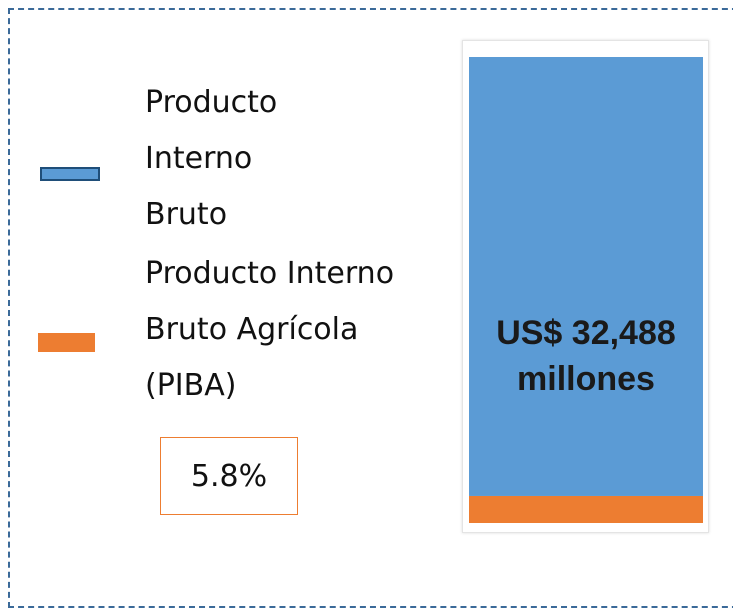 This screenshot has width=733, height=608. Describe the element at coordinates (586, 356) in the screenshot. I see `annotation: US$ 32,488 millones` at that location.